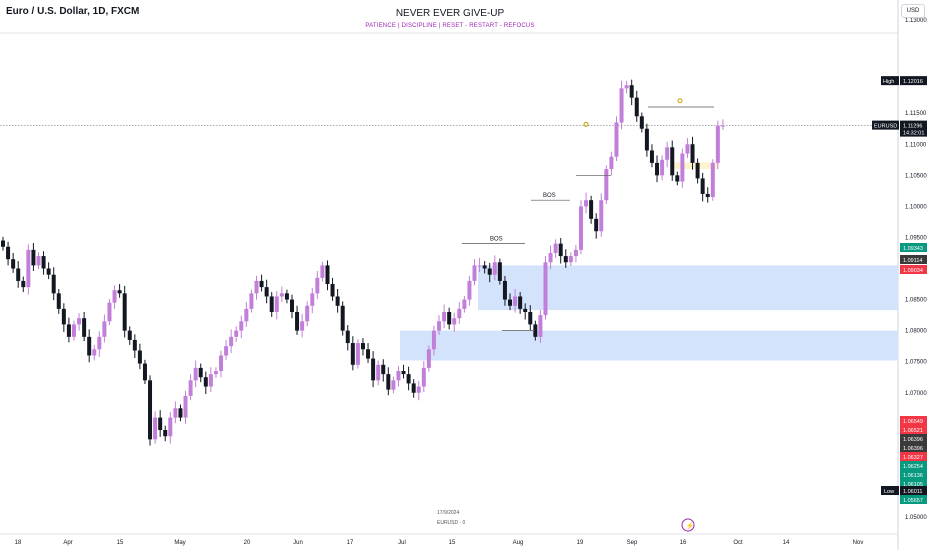 This screenshot has width=932, height=555. I want to click on badge-text: 1.06105, so click(913, 485).